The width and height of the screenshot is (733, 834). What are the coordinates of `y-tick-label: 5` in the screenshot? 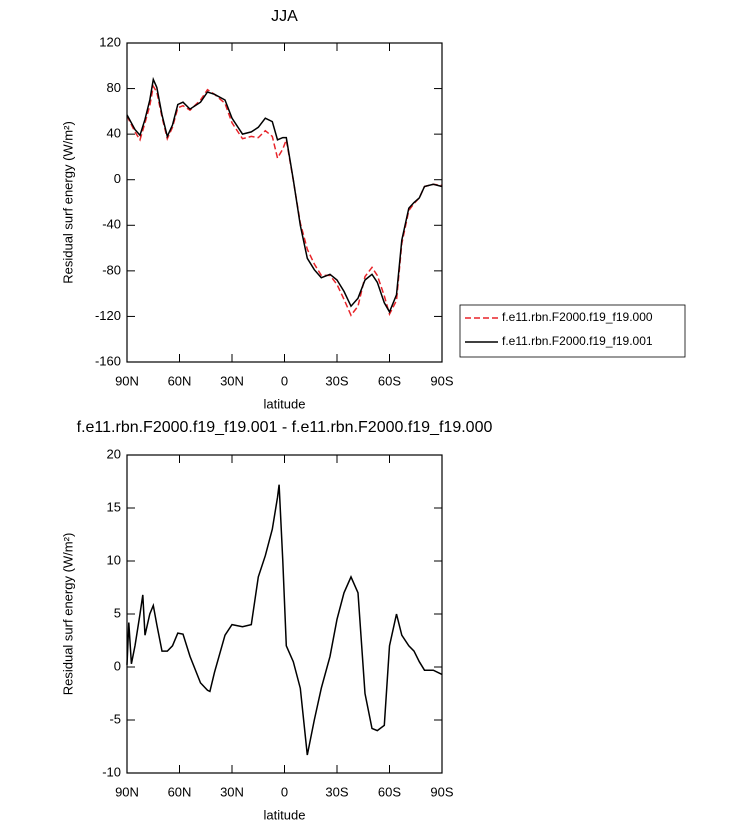 It's located at (117, 612).